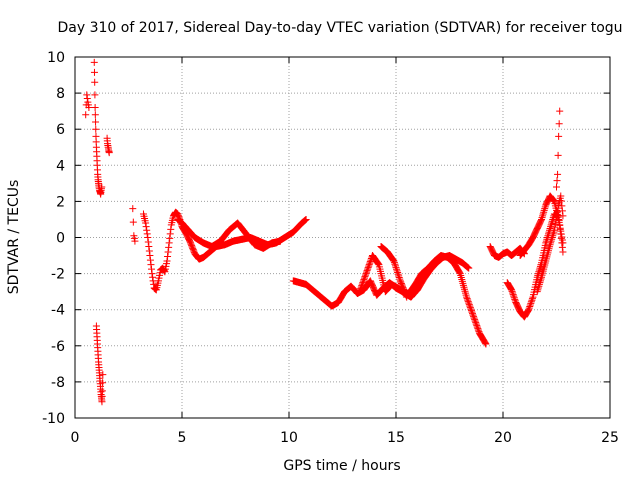  What do you see at coordinates (610, 438) in the screenshot?
I see `x-tick-label: 25` at bounding box center [610, 438].